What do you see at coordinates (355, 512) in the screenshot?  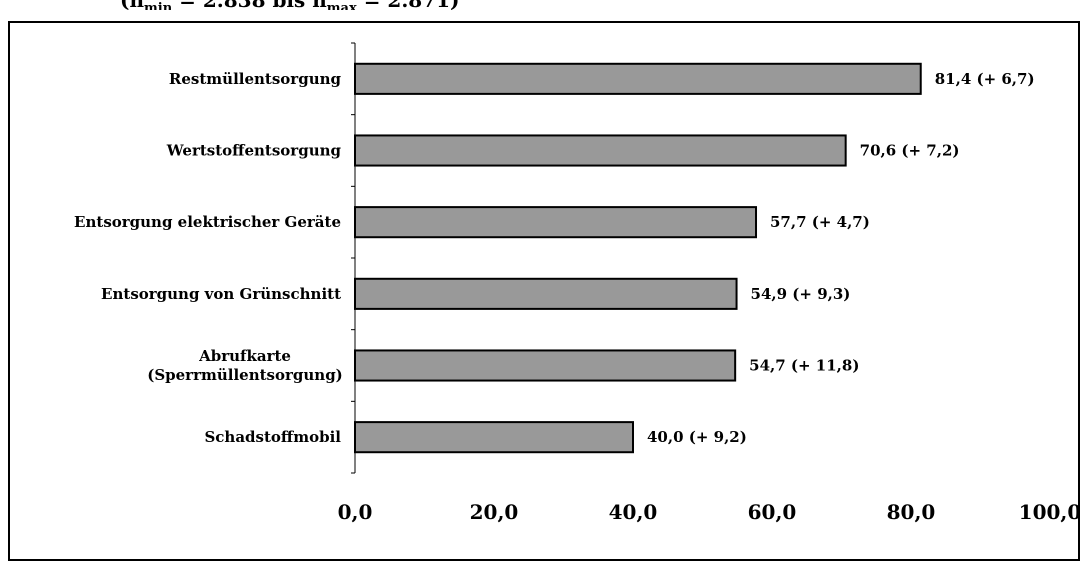 I see `x-tick-label: 0,0` at bounding box center [355, 512].